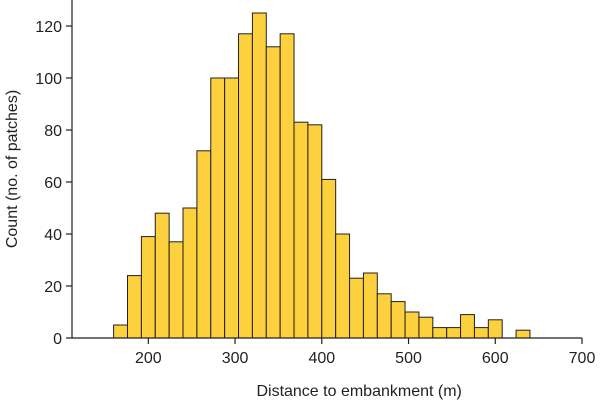 The image size is (600, 404). I want to click on x-tick-label: 300, so click(235, 358).